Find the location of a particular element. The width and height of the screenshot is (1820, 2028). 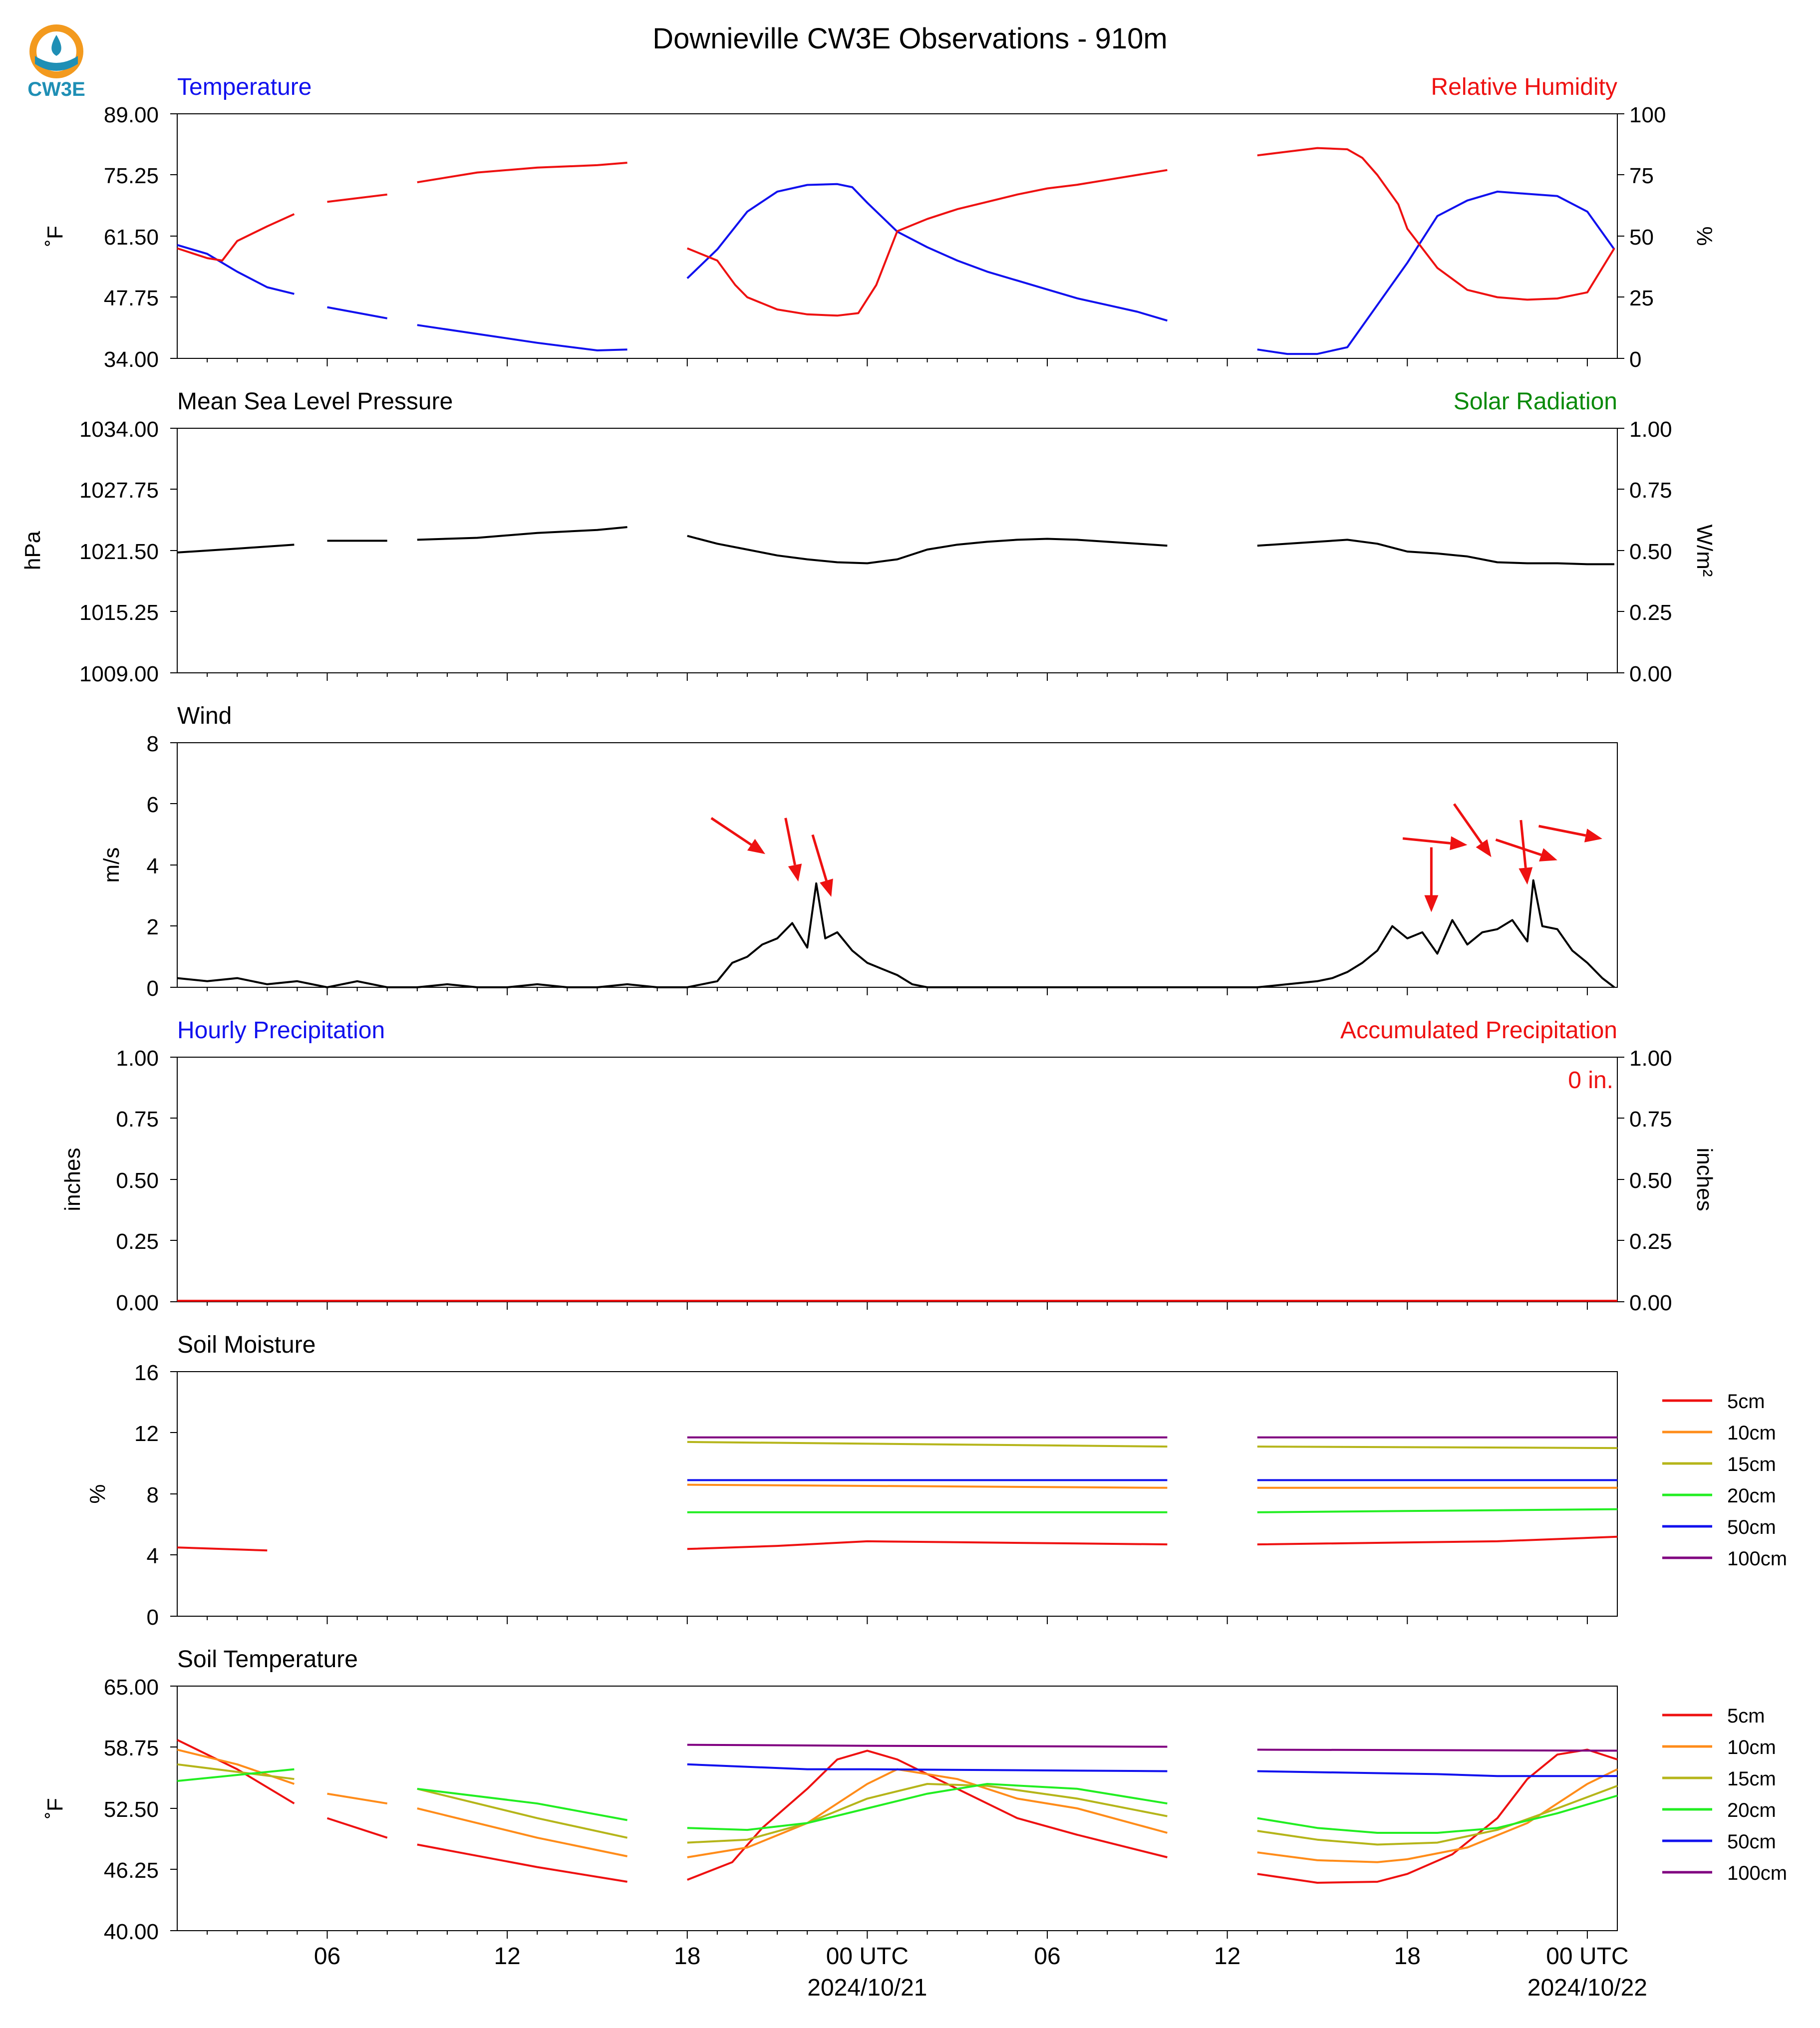

x-date-label-7: 2024/10/22 is located at coordinates (1587, 1988).